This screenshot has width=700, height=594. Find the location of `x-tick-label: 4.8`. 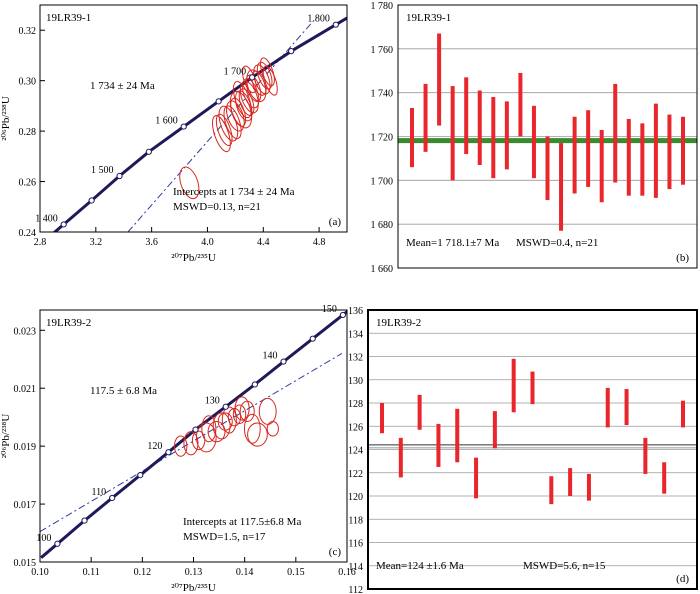

x-tick-label: 4.8 is located at coordinates (319, 242).